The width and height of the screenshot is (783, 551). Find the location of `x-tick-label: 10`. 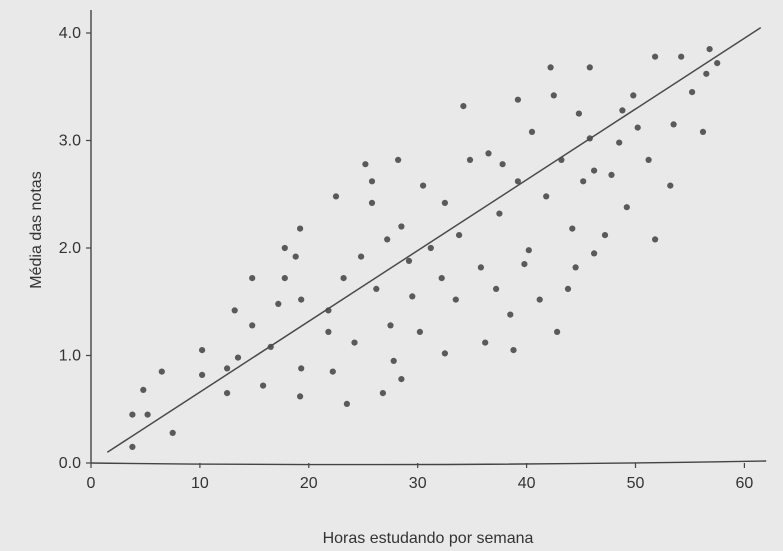

x-tick-label: 10 is located at coordinates (200, 483).